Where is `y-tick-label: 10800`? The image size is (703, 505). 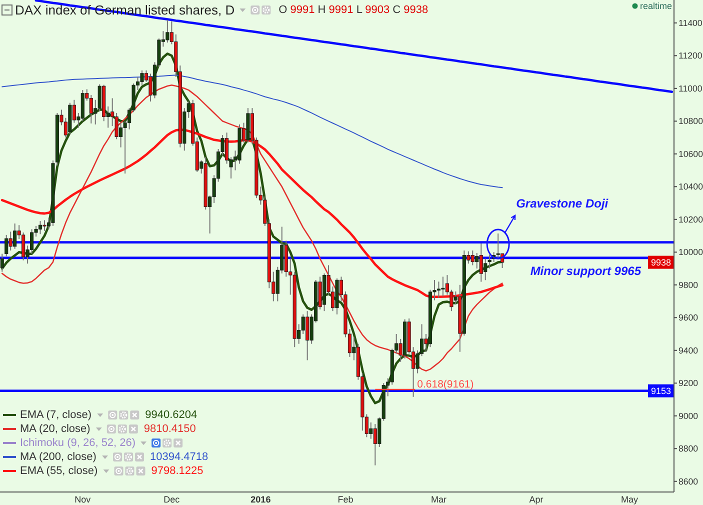 y-tick-label: 10800 is located at coordinates (690, 121).